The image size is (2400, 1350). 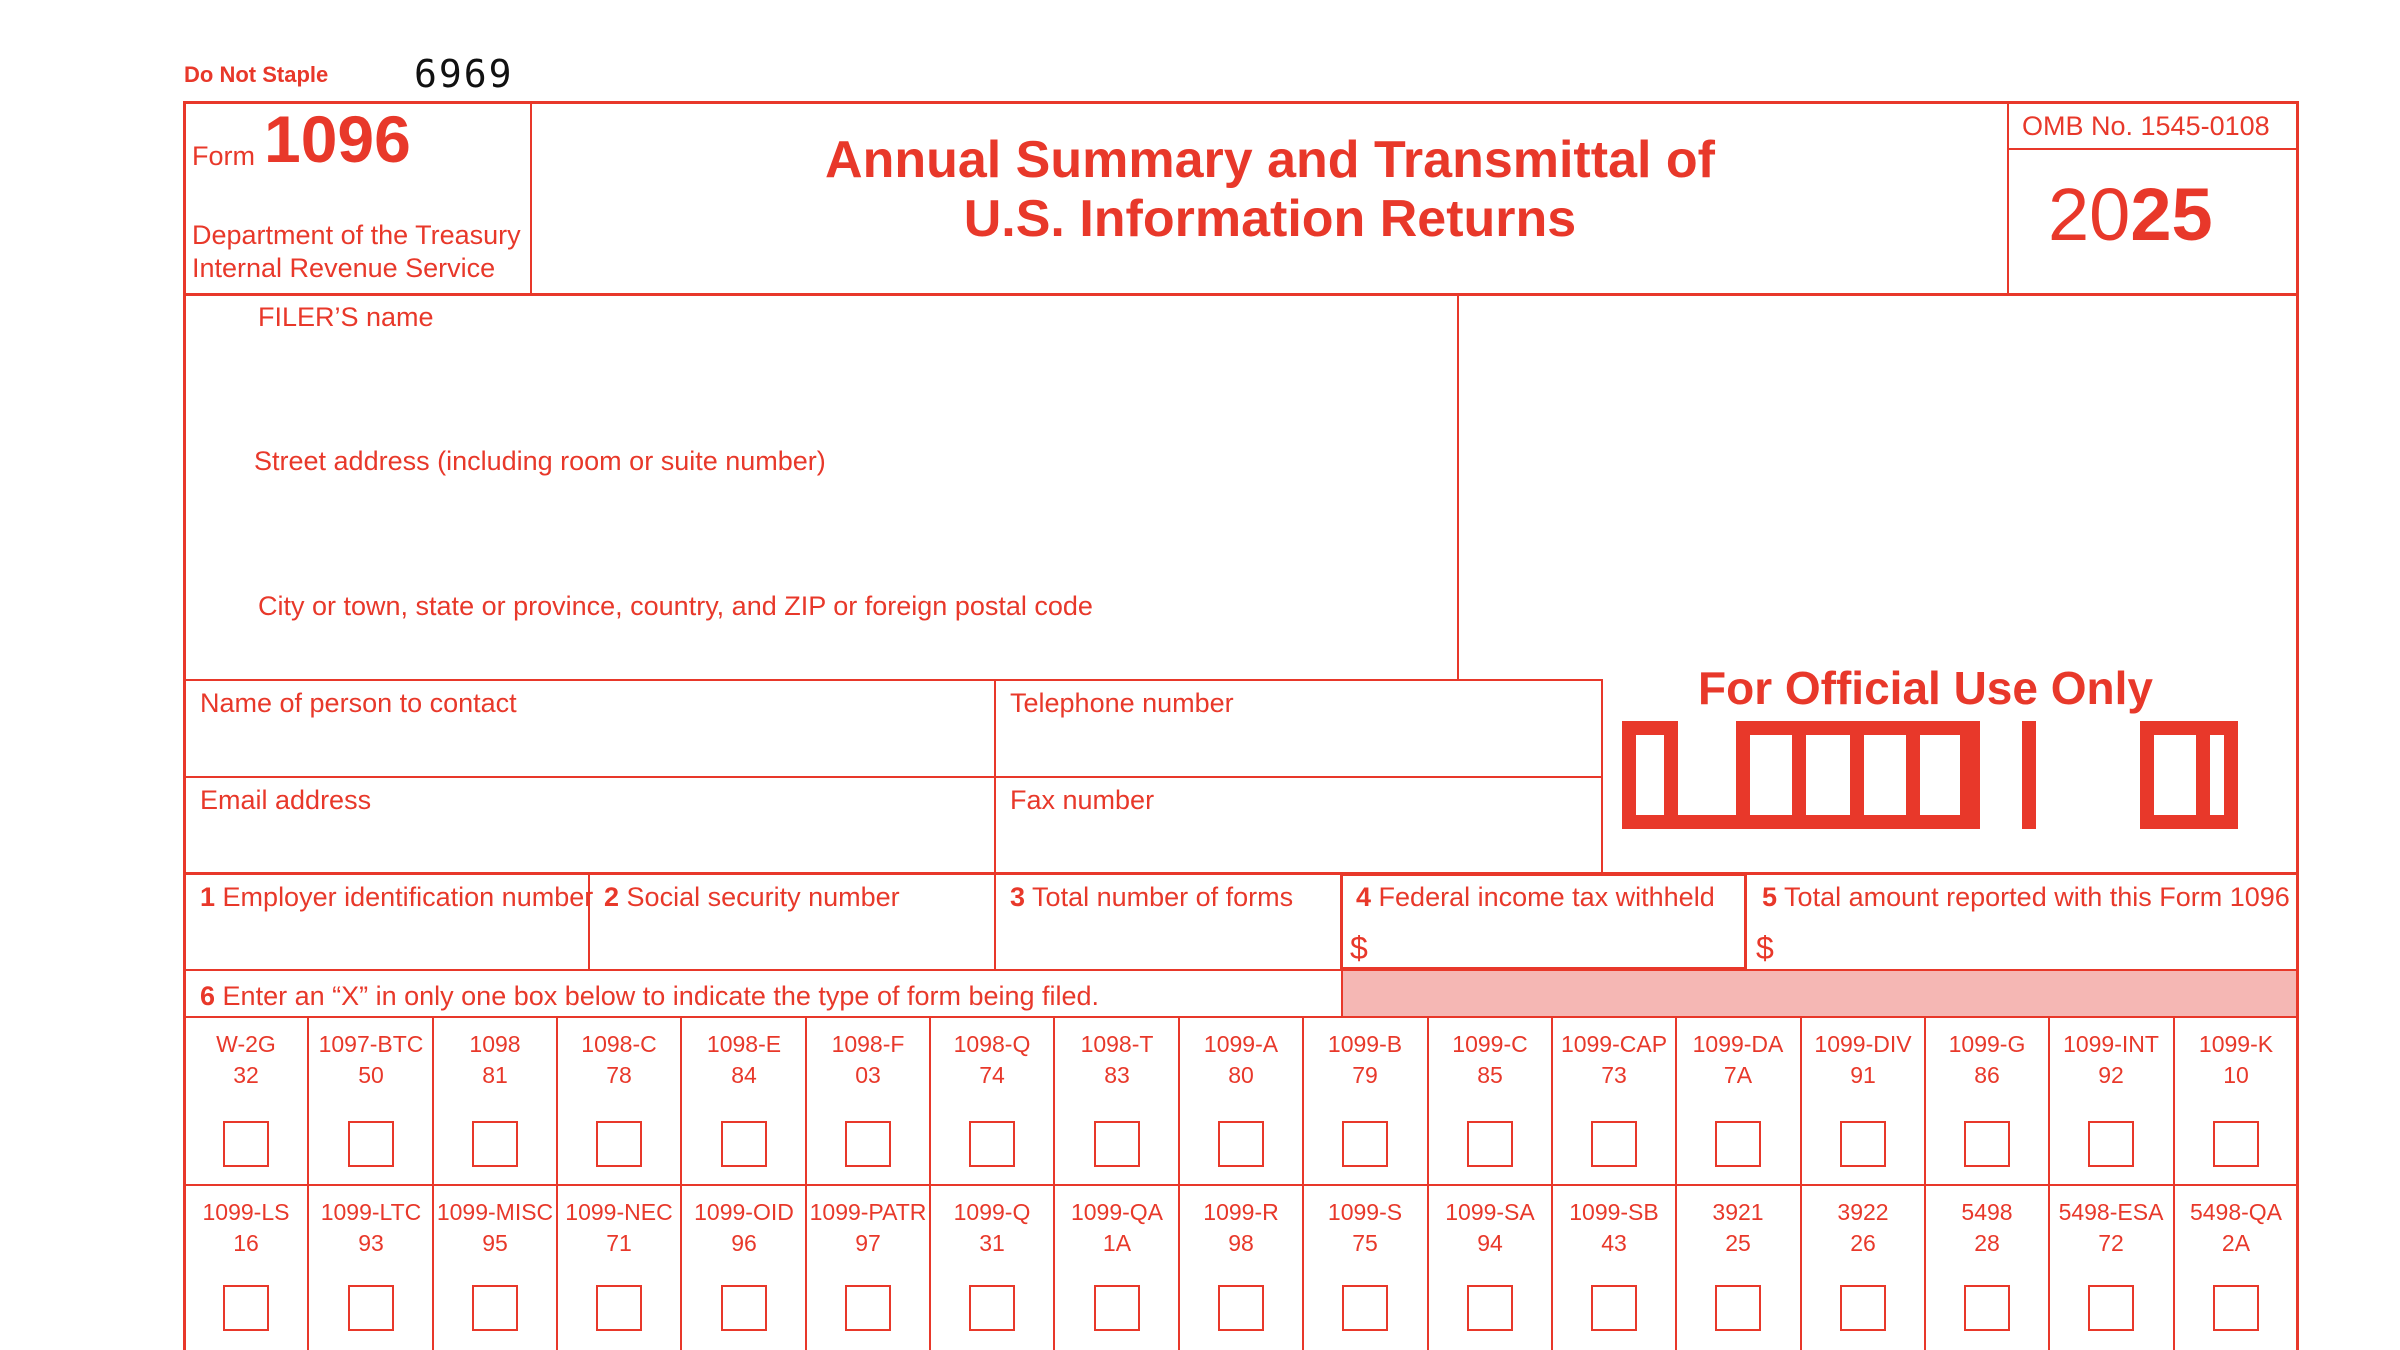 What do you see at coordinates (256, 74) in the screenshot?
I see `do-not-staple-label: Do Not Staple` at bounding box center [256, 74].